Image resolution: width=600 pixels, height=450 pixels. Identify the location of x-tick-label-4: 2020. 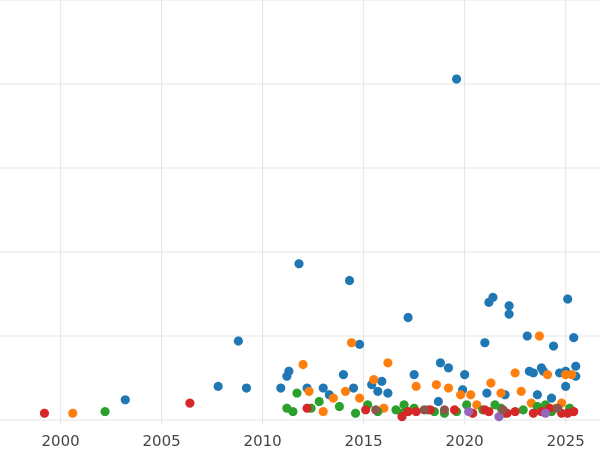
(465, 441).